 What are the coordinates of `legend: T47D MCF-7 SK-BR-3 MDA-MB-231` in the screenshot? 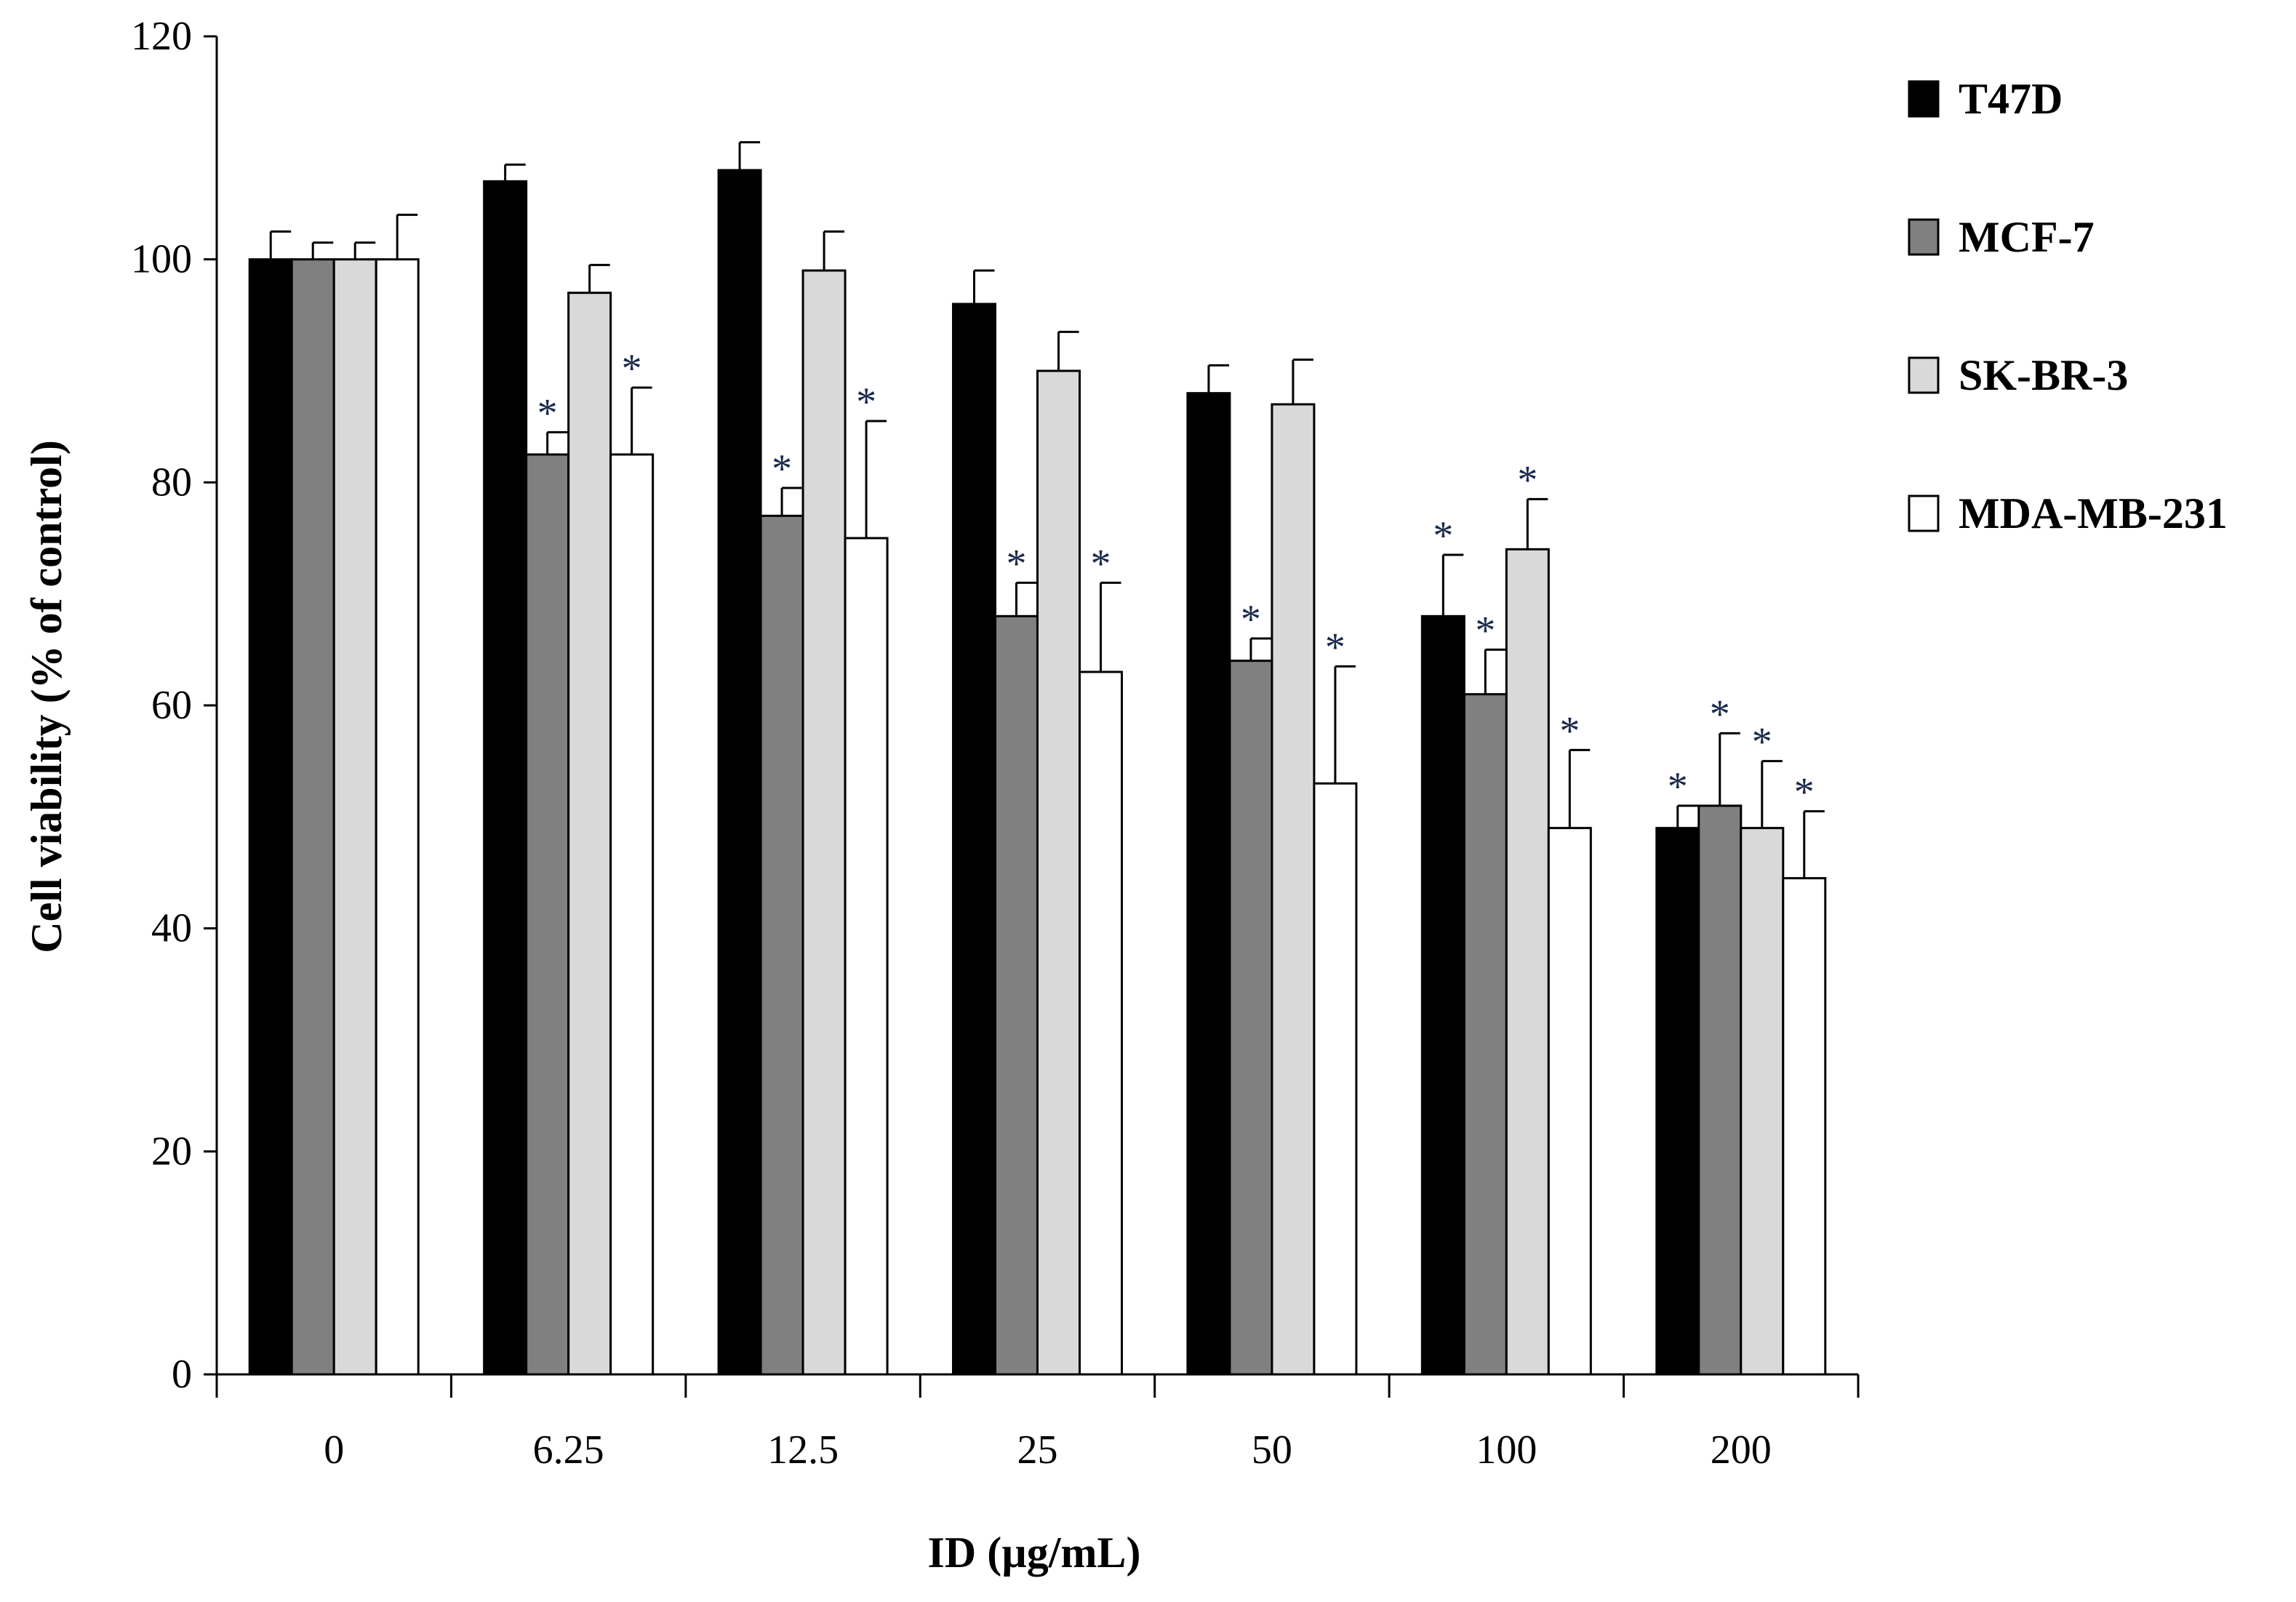 It's located at (2068, 306).